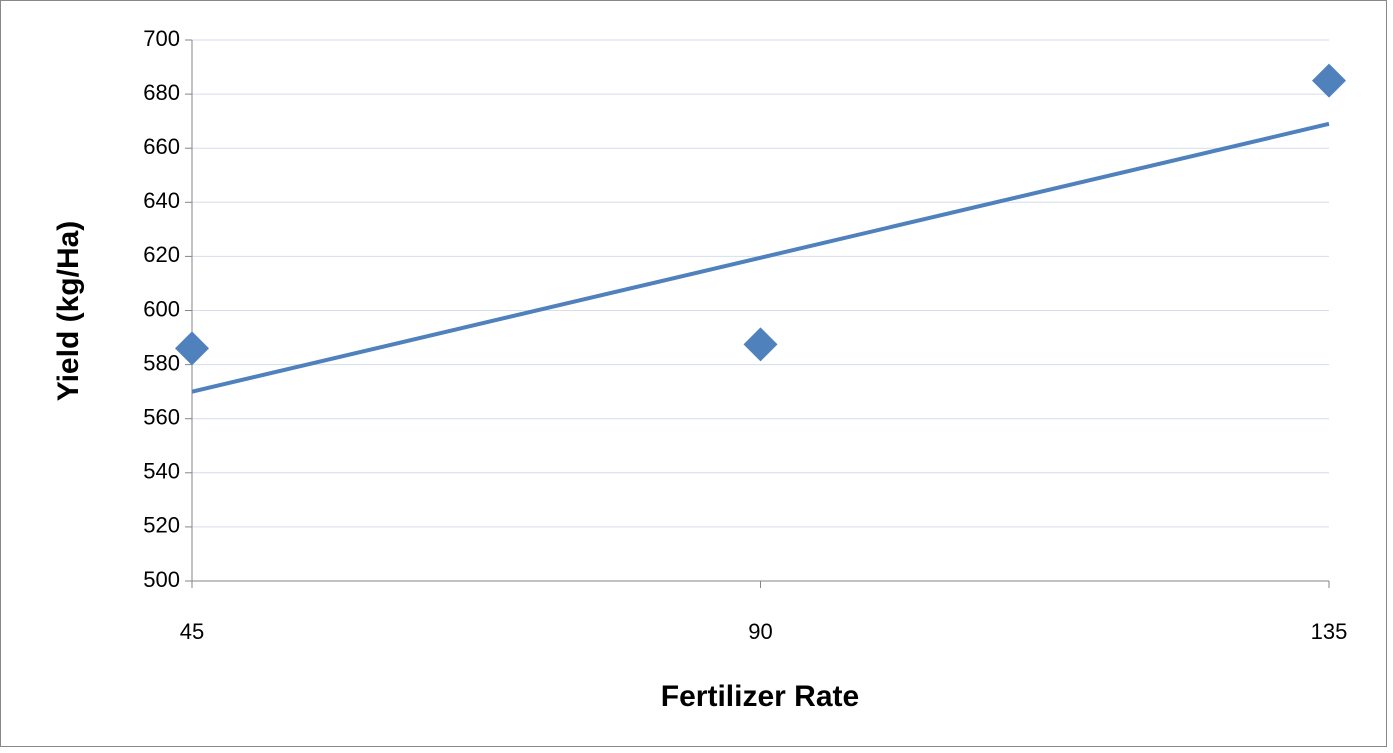 This screenshot has height=753, width=1393. I want to click on y-tick-label: 580, so click(161, 362).